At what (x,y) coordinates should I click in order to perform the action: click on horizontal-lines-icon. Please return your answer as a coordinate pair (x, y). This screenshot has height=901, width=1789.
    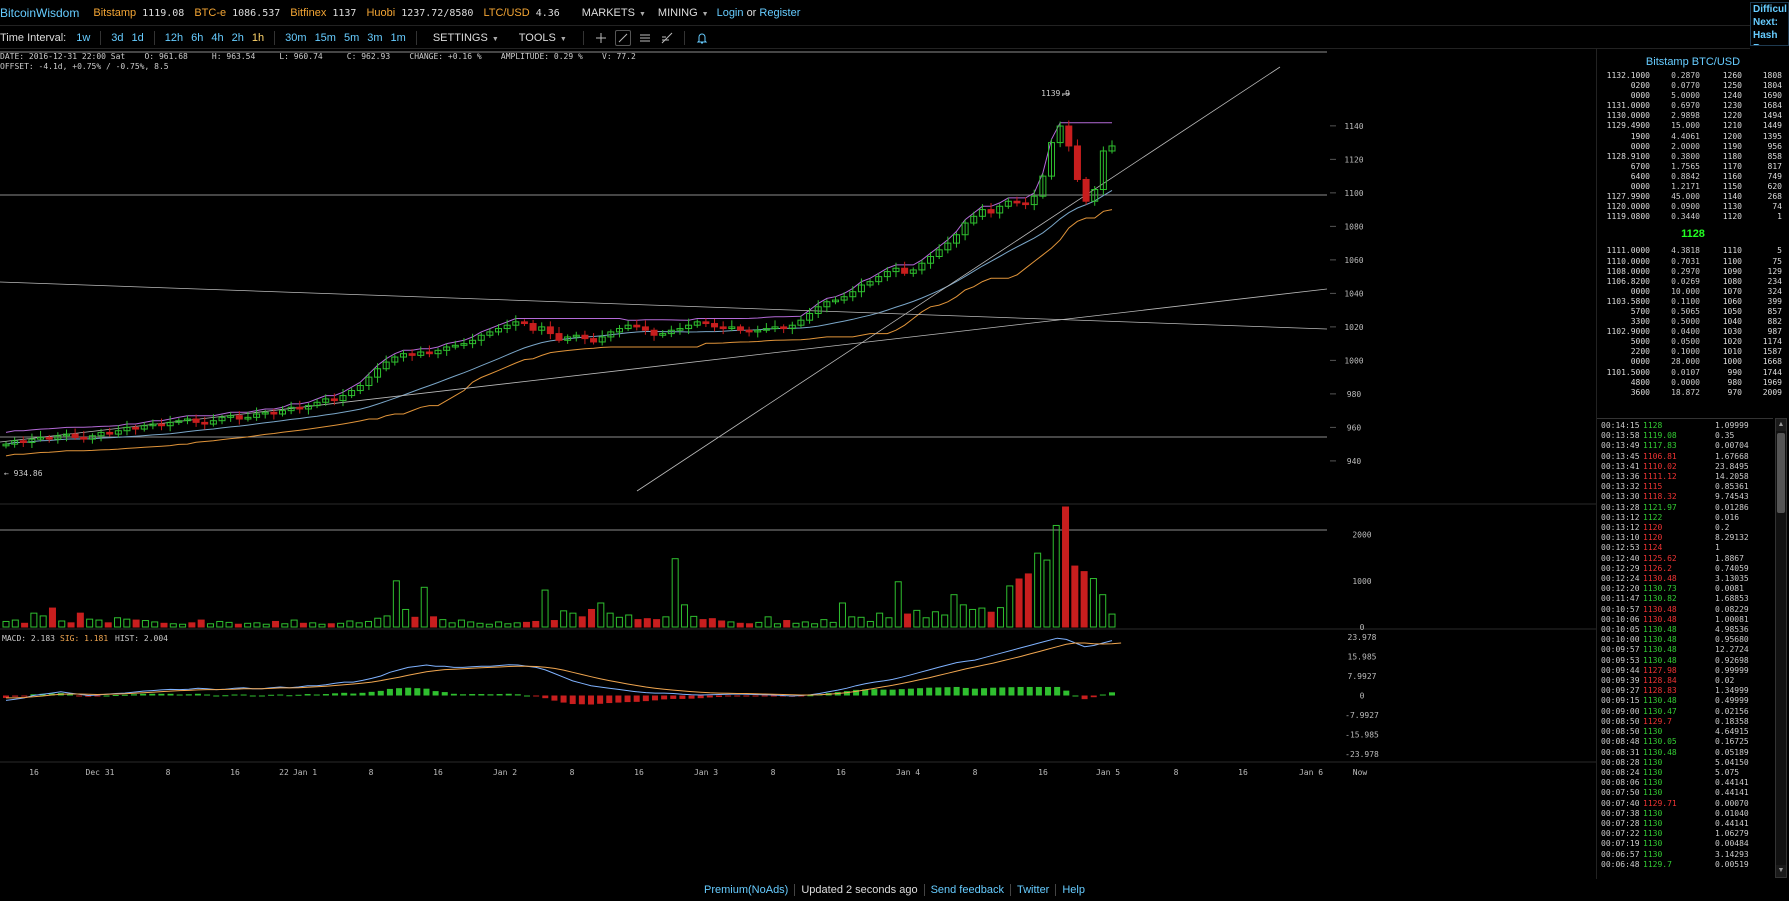
    Looking at the image, I should click on (645, 38).